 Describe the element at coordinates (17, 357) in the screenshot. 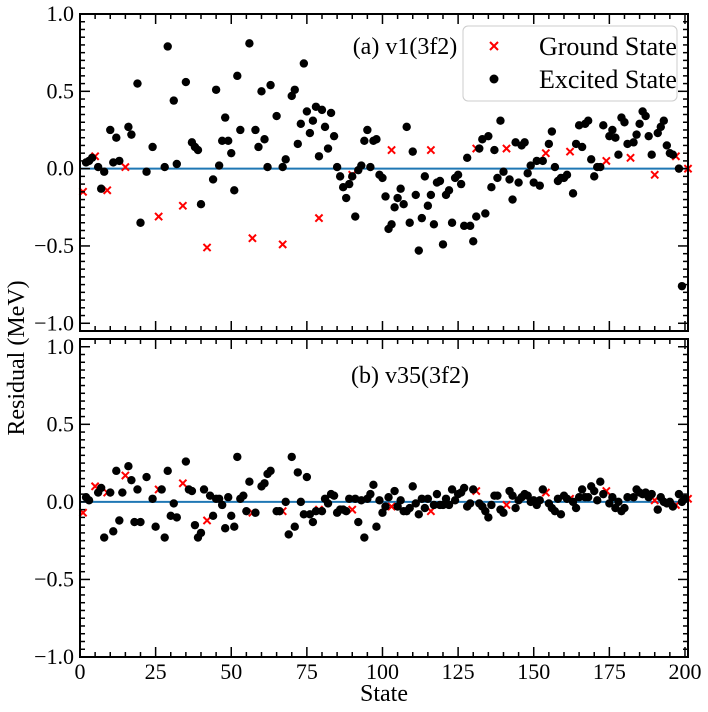

I see `shared-ylabel: Residual (MeV)` at that location.